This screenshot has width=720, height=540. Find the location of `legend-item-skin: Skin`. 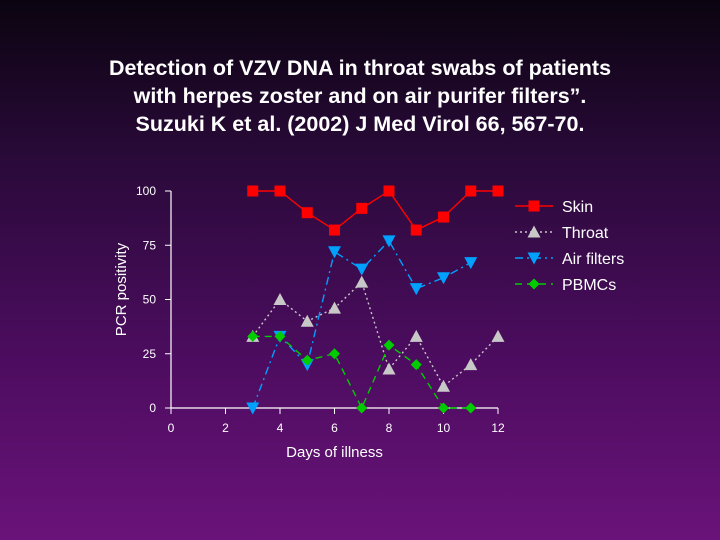

legend-item-skin: Skin is located at coordinates (554, 207).